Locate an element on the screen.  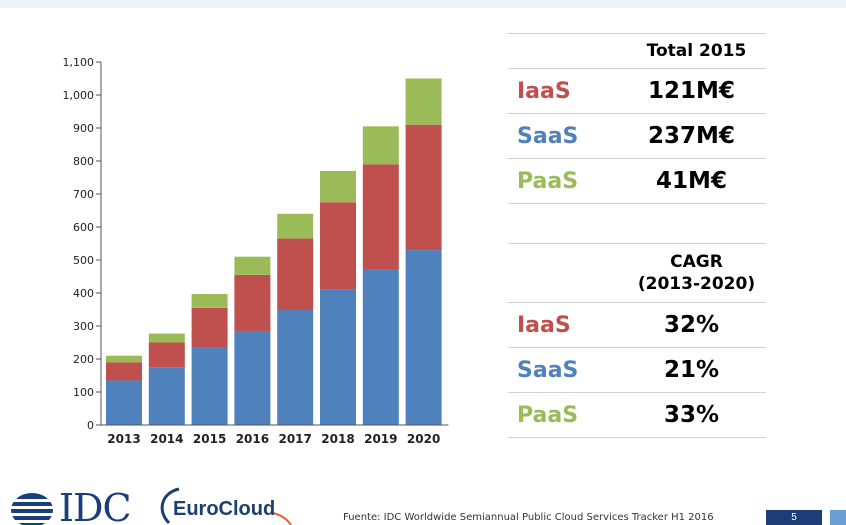
cagr-row-iaas: IaaS 32% is located at coordinates (637, 325).